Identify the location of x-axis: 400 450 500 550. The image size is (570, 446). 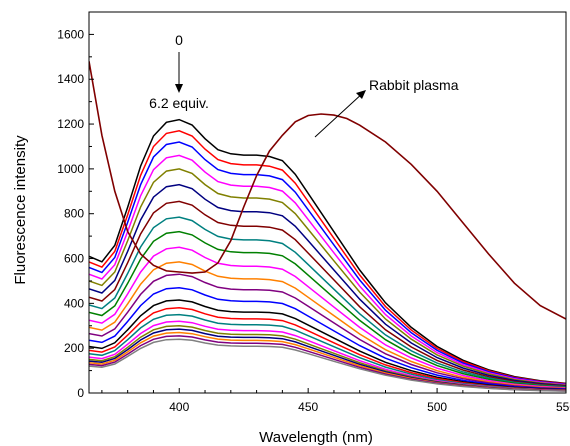
(335, 401).